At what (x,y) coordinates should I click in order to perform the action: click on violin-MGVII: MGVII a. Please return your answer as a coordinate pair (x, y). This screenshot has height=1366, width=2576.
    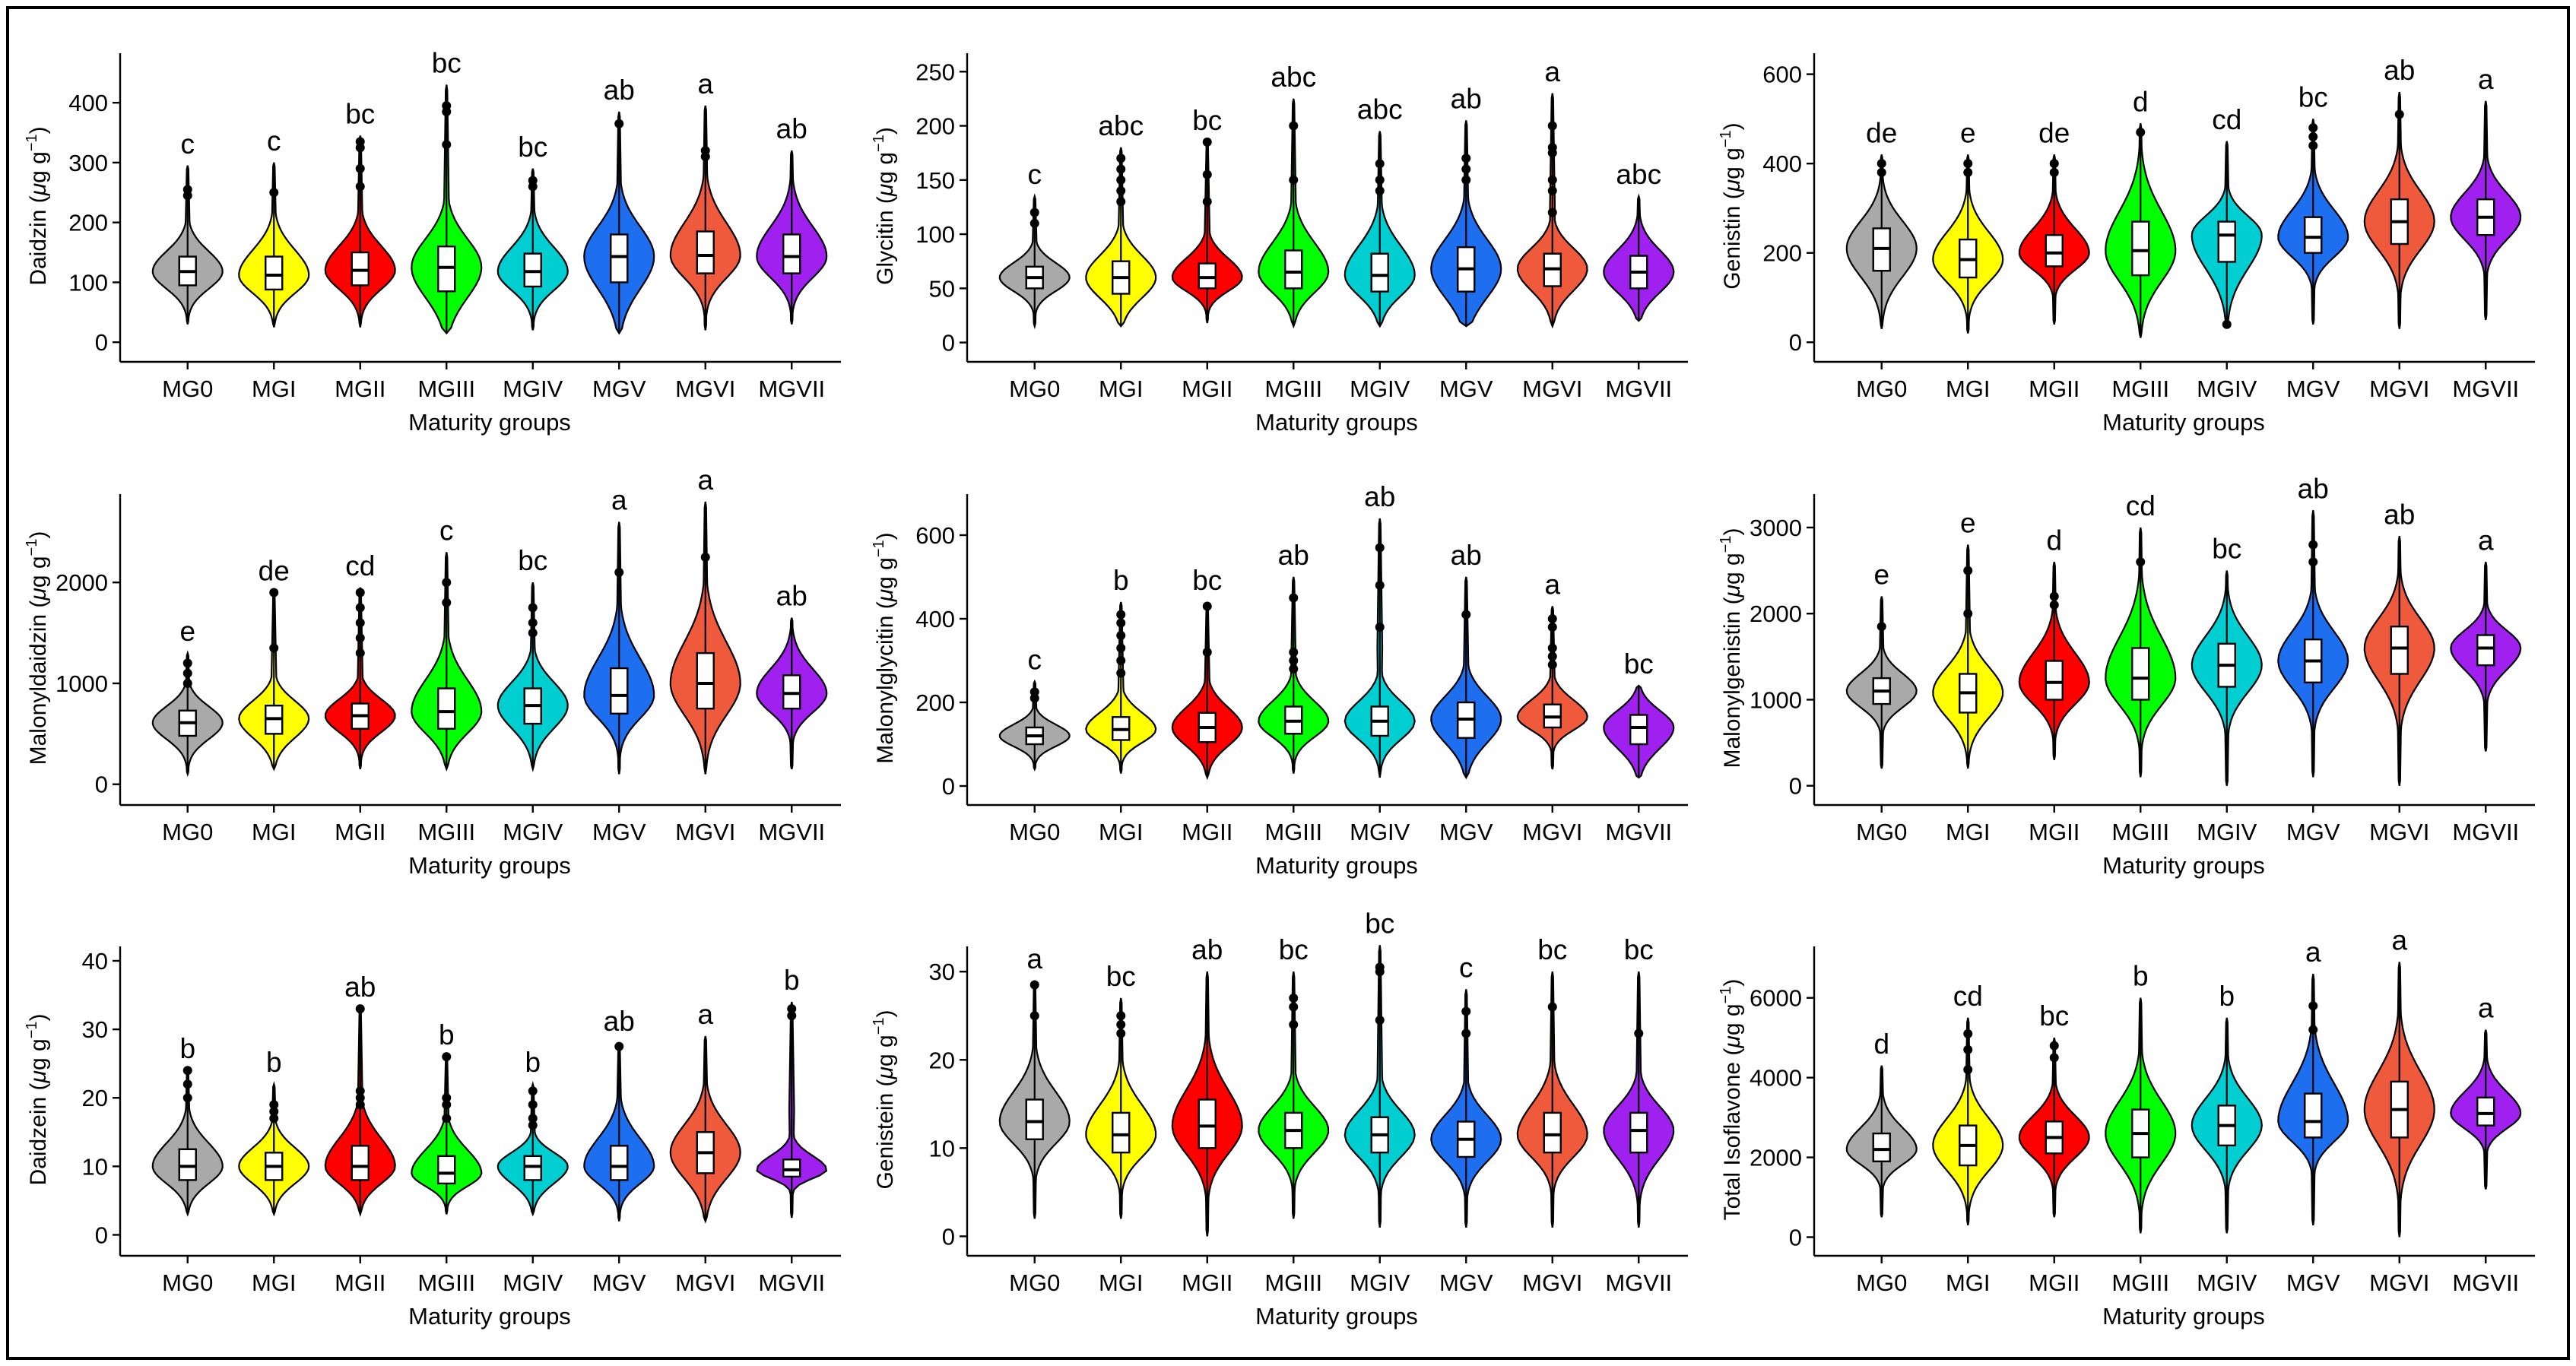
    Looking at the image, I should click on (2486, 233).